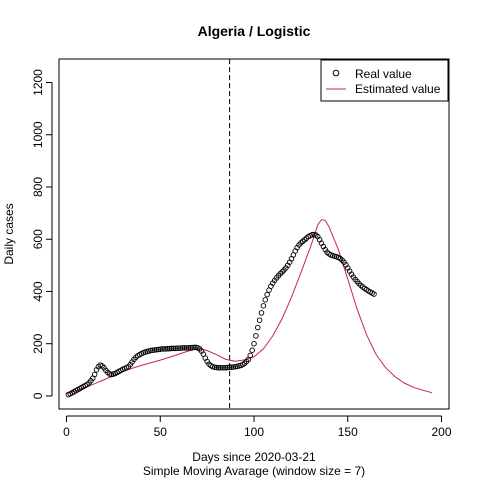 The width and height of the screenshot is (480, 480). Describe the element at coordinates (348, 432) in the screenshot. I see `x-tick-label: 150` at that location.